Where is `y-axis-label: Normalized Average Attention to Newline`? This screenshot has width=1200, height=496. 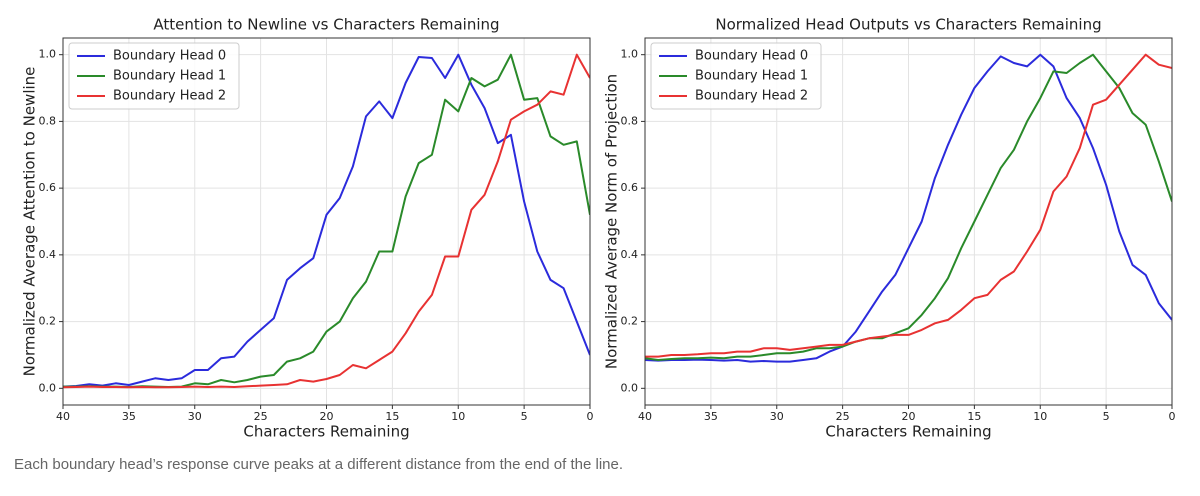 y-axis-label: Normalized Average Attention to Newline is located at coordinates (30, 222).